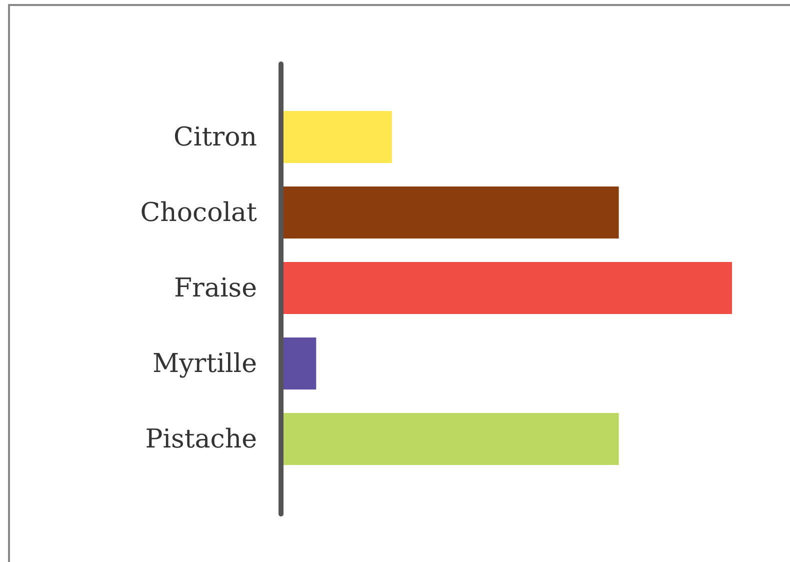  Describe the element at coordinates (199, 213) in the screenshot. I see `y-tick-label: Chocolat` at that location.